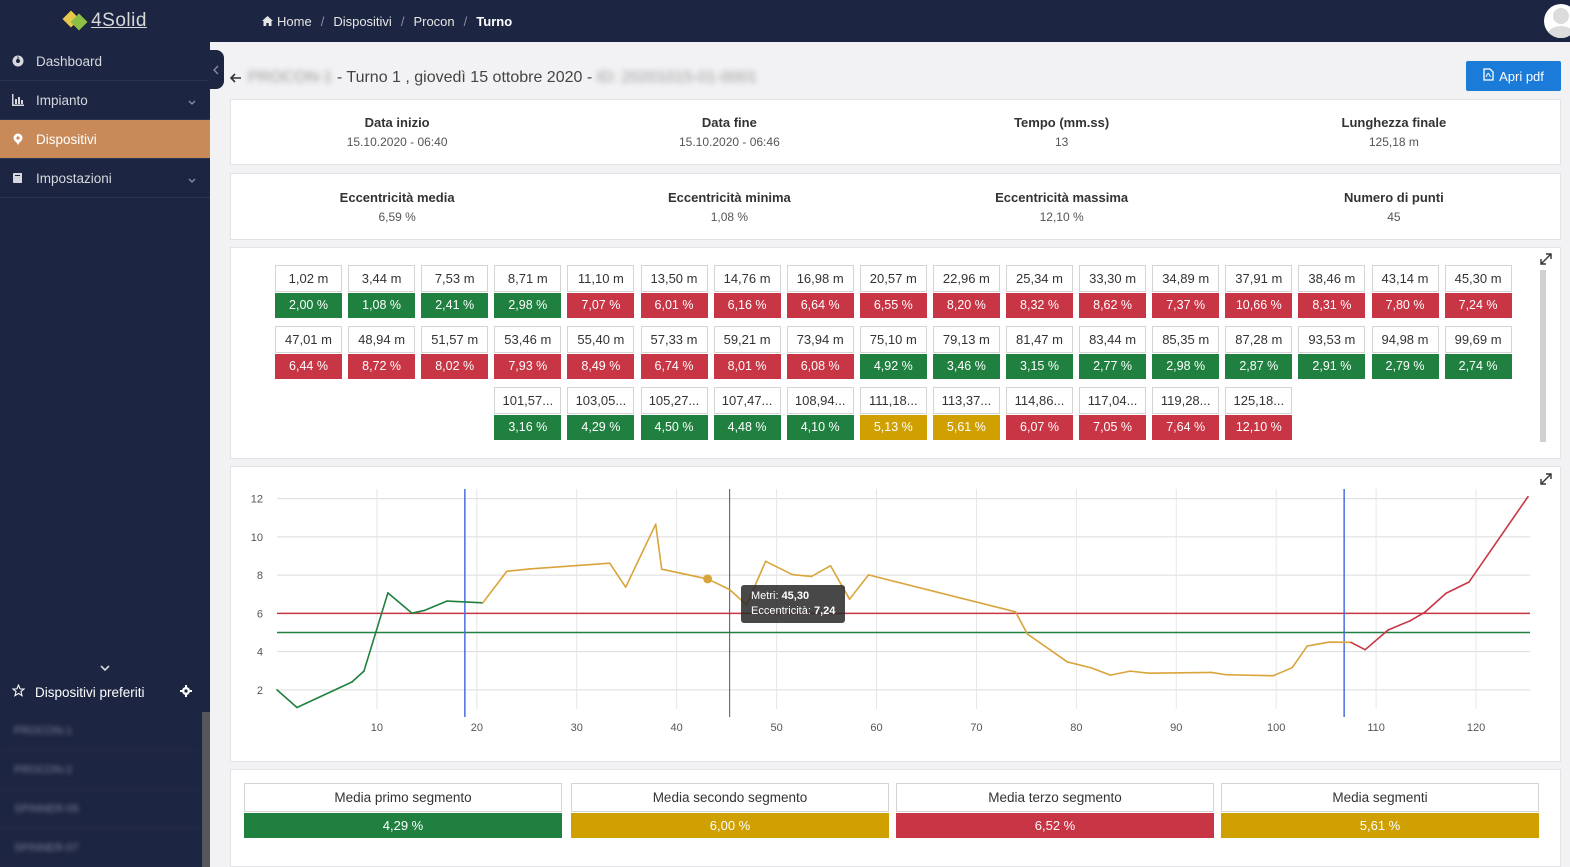 The width and height of the screenshot is (1570, 867). I want to click on point-cell: 14,76 m 6,16 %, so click(747, 291).